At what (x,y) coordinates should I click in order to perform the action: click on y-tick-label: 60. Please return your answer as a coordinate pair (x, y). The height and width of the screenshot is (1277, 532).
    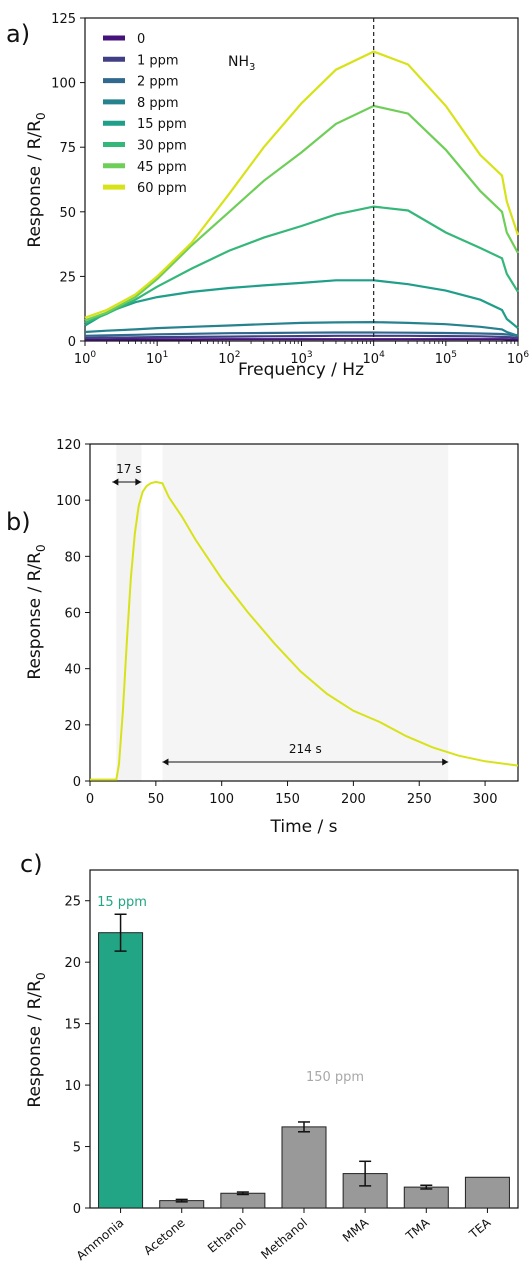
    Looking at the image, I should click on (72, 614).